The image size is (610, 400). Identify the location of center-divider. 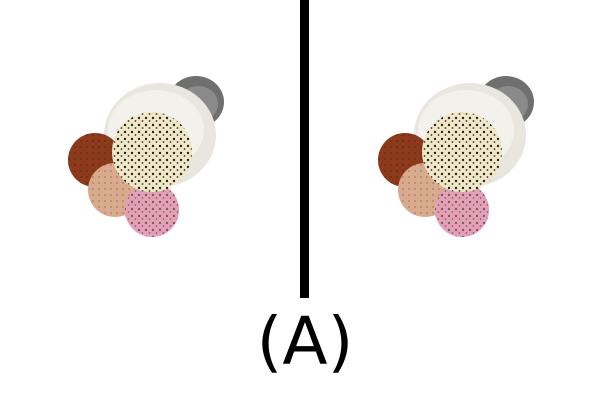
(304, 149).